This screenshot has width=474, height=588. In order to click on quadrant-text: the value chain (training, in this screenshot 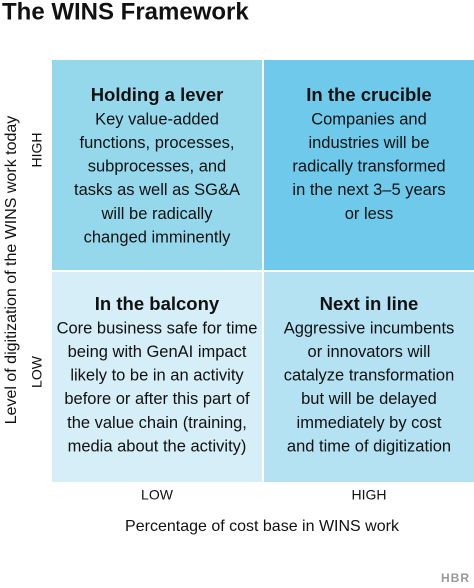, I will do `click(157, 423)`.